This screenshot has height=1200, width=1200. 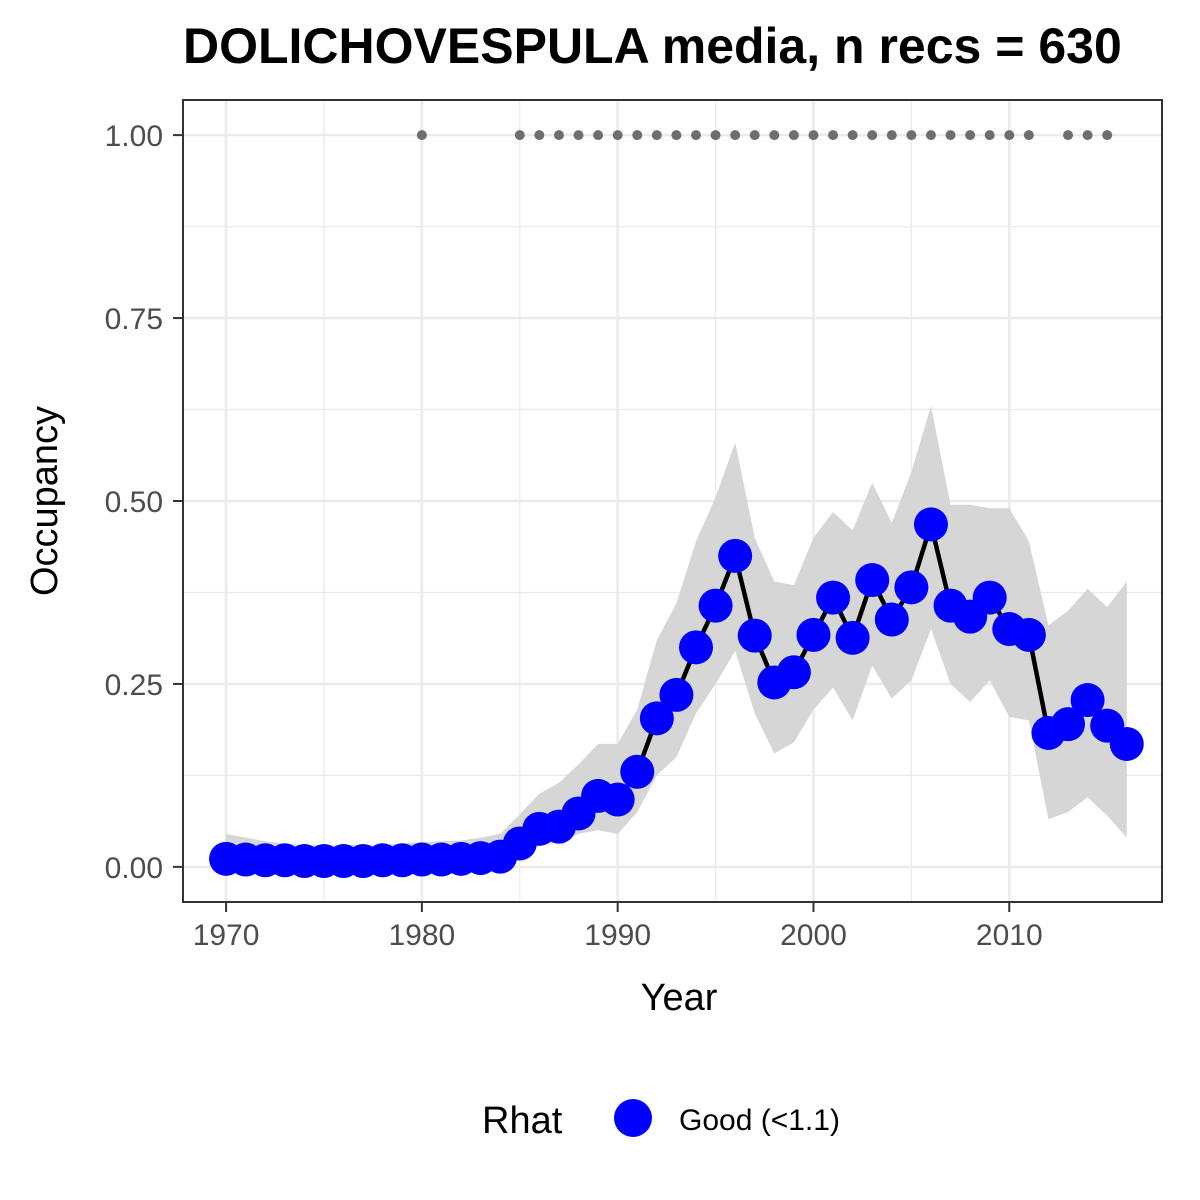 What do you see at coordinates (134, 502) in the screenshot?
I see `y-tick-label: 0.50` at bounding box center [134, 502].